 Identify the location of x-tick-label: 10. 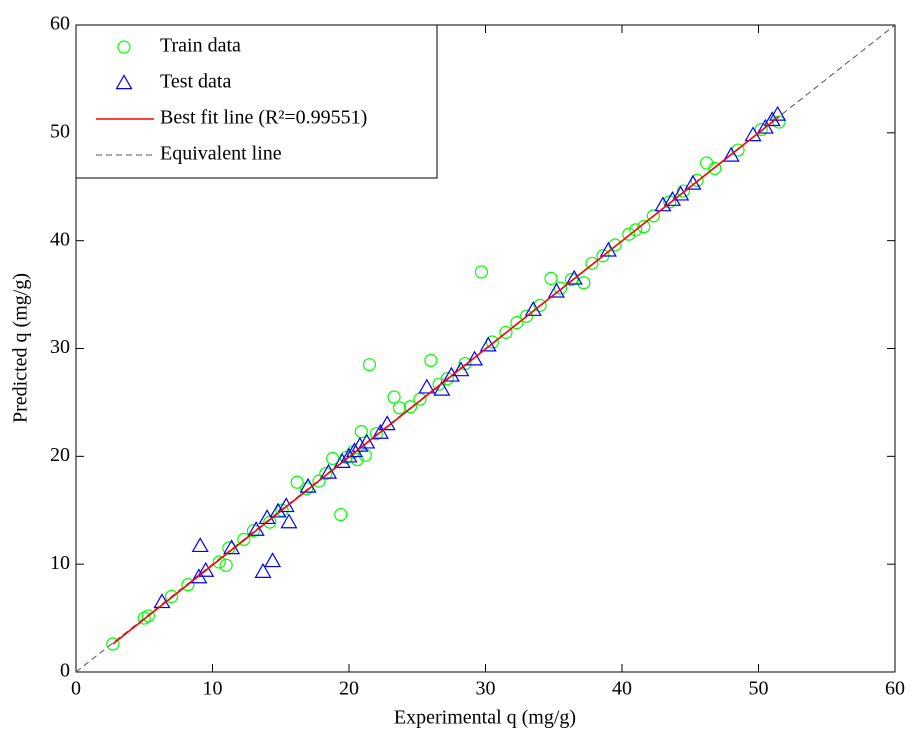
(213, 689).